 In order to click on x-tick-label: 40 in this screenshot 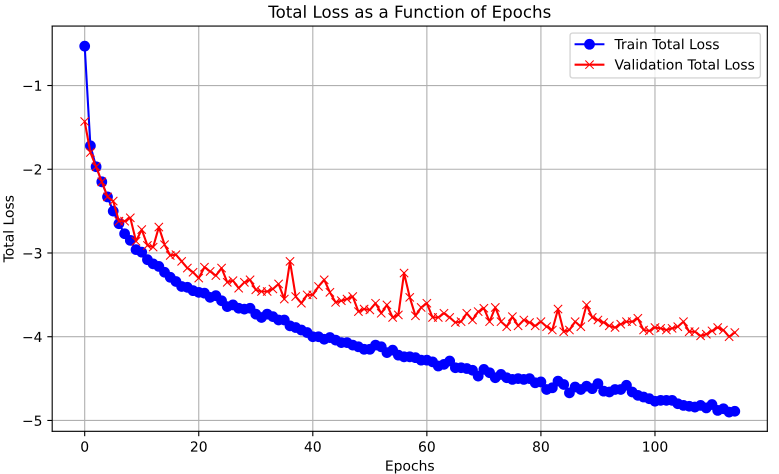, I will do `click(312, 446)`.